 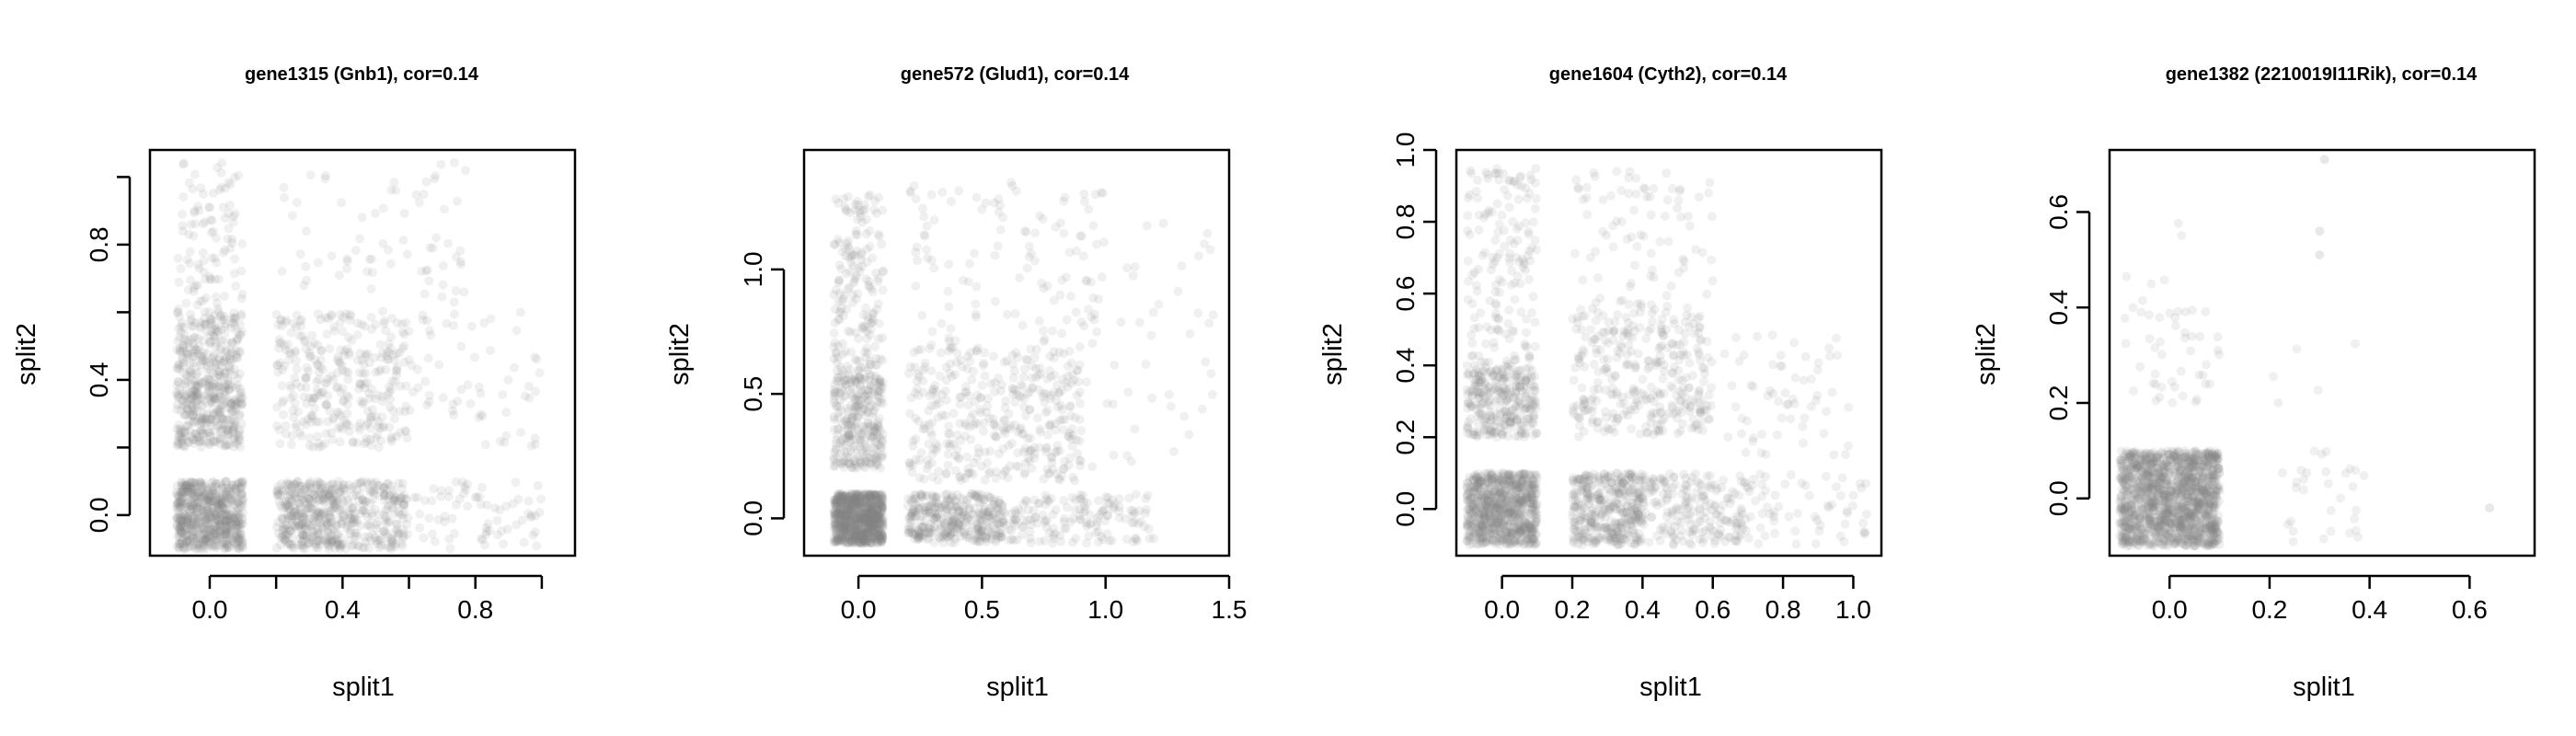 I want to click on panel-1-xlabel: split1, so click(x=363, y=687).